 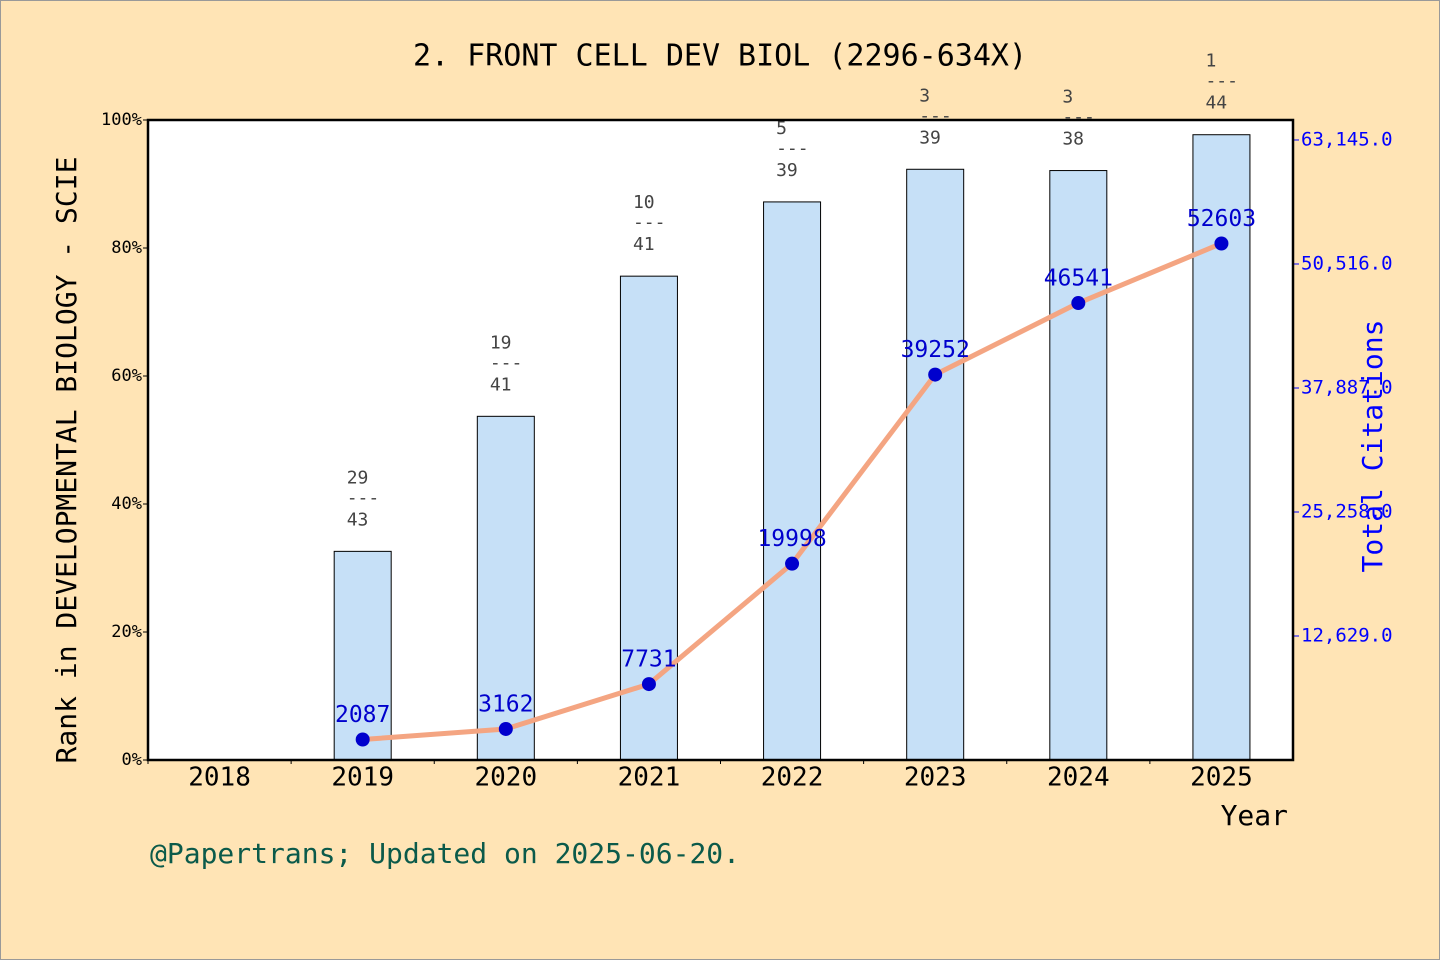 I want to click on y-axis-label: Rank in DEVELOPMENTAL BIOLOGY - SCIE, so click(x=66, y=460).